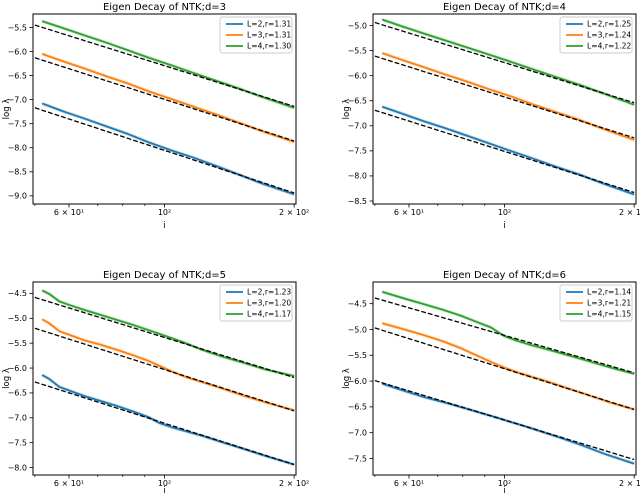 The image size is (640, 498). What do you see at coordinates (269, 24) in the screenshot?
I see `legend-entry-label: L=2,r=1.31` at bounding box center [269, 24].